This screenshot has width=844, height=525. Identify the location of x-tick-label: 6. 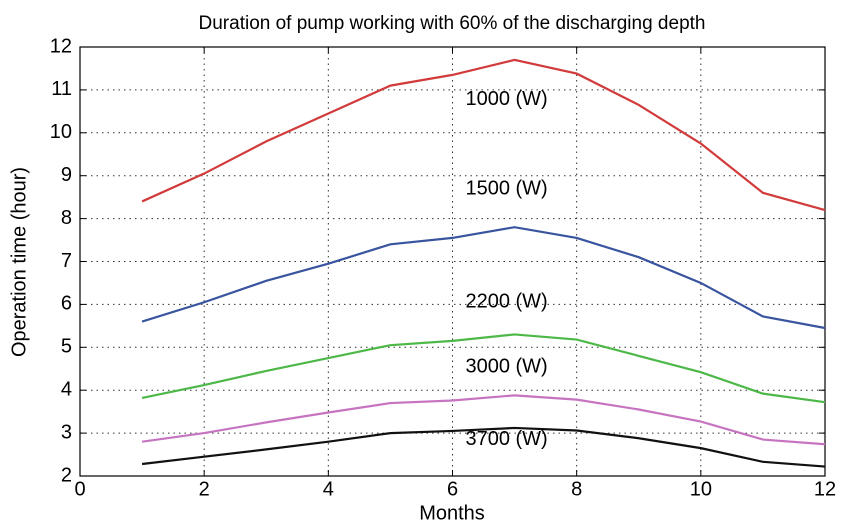
(452, 489).